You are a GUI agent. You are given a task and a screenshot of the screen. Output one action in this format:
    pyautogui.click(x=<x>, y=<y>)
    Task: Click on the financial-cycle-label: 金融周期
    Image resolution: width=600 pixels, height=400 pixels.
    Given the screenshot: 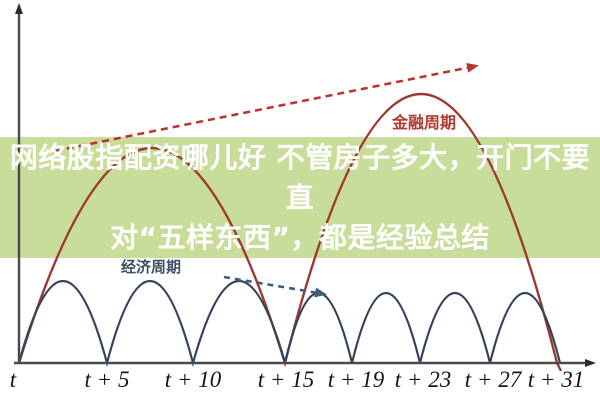 What is the action you would take?
    pyautogui.click(x=423, y=122)
    